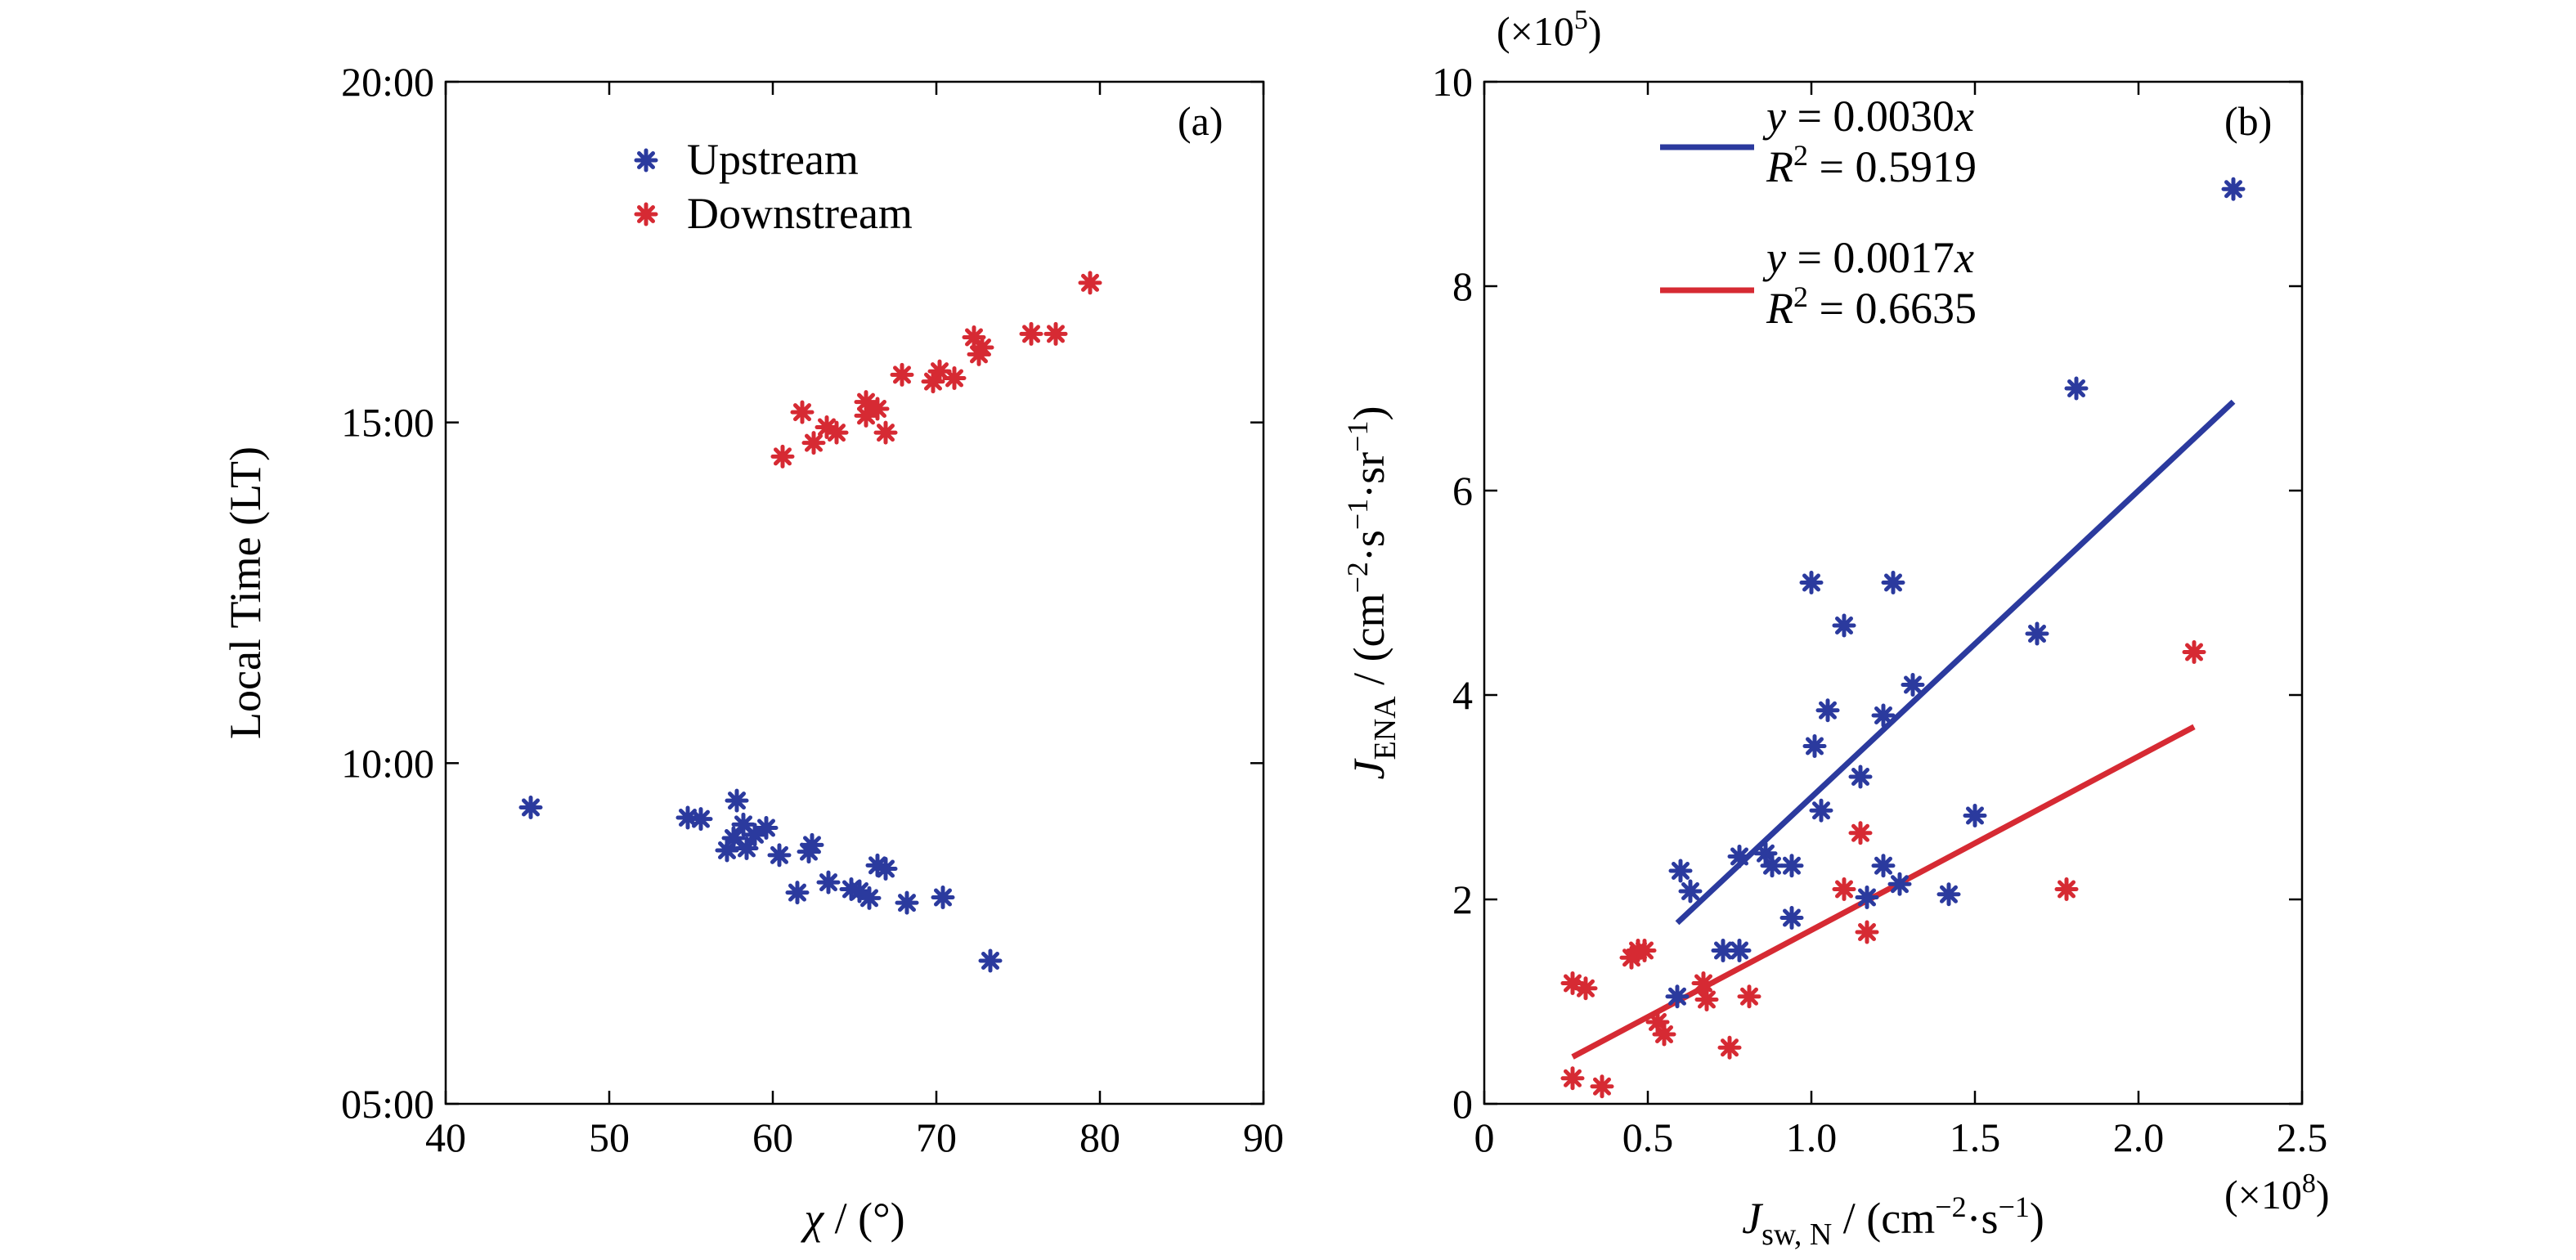 The width and height of the screenshot is (2576, 1260). I want to click on ylabel-exp1: −2, so click(1357, 577).